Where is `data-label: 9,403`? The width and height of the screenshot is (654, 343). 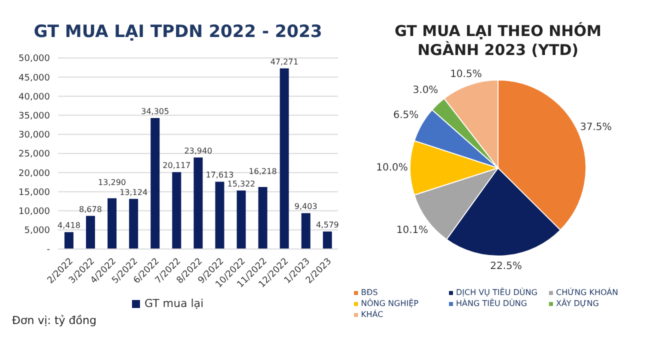 data-label: 9,403 is located at coordinates (306, 207).